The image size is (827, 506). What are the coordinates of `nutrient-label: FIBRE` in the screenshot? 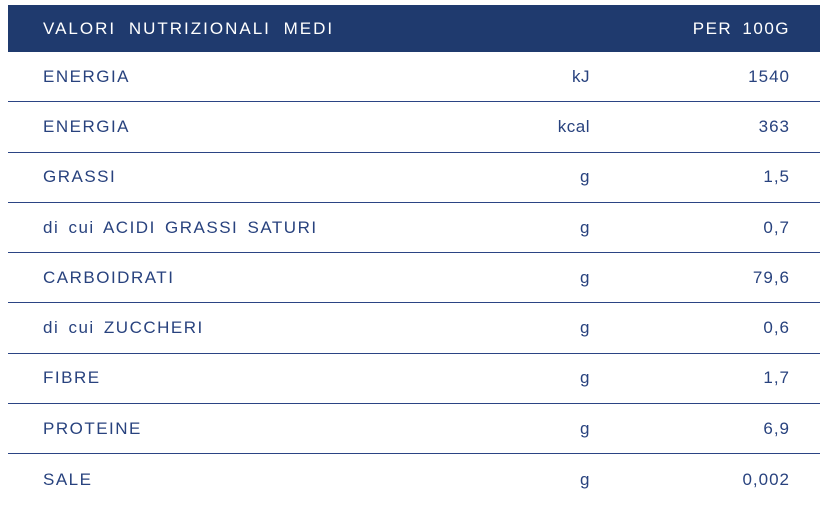 It's located at (72, 378).